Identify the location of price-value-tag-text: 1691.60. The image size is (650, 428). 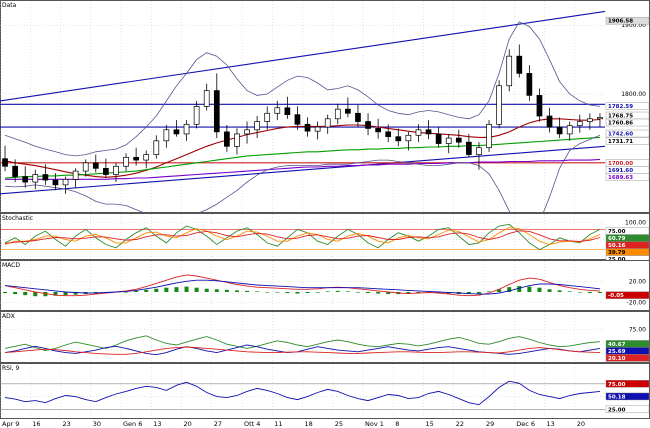
(620, 171).